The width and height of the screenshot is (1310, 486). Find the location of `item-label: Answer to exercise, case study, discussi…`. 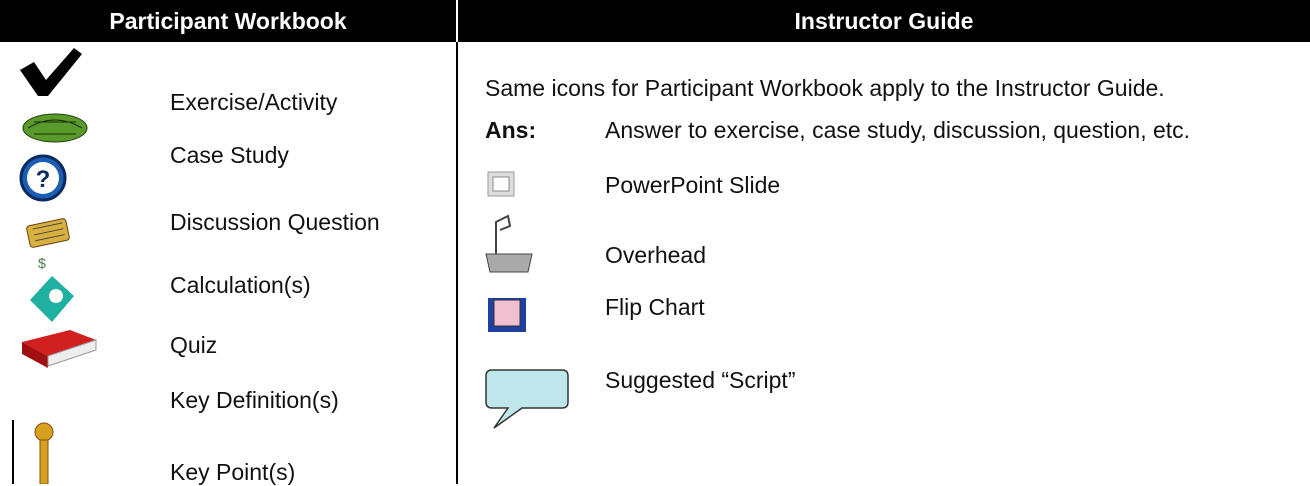

item-label: Answer to exercise, case study, discussi… is located at coordinates (898, 130).